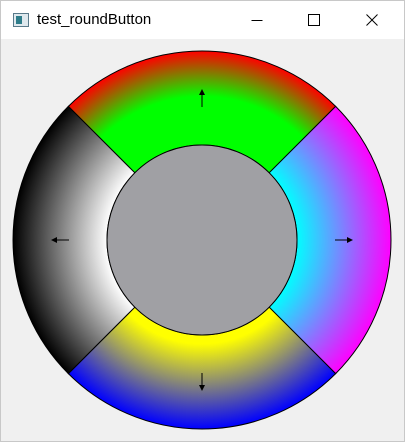 Image resolution: width=405 pixels, height=442 pixels. Describe the element at coordinates (344, 240) in the screenshot. I see `arrow-right-icon` at that location.